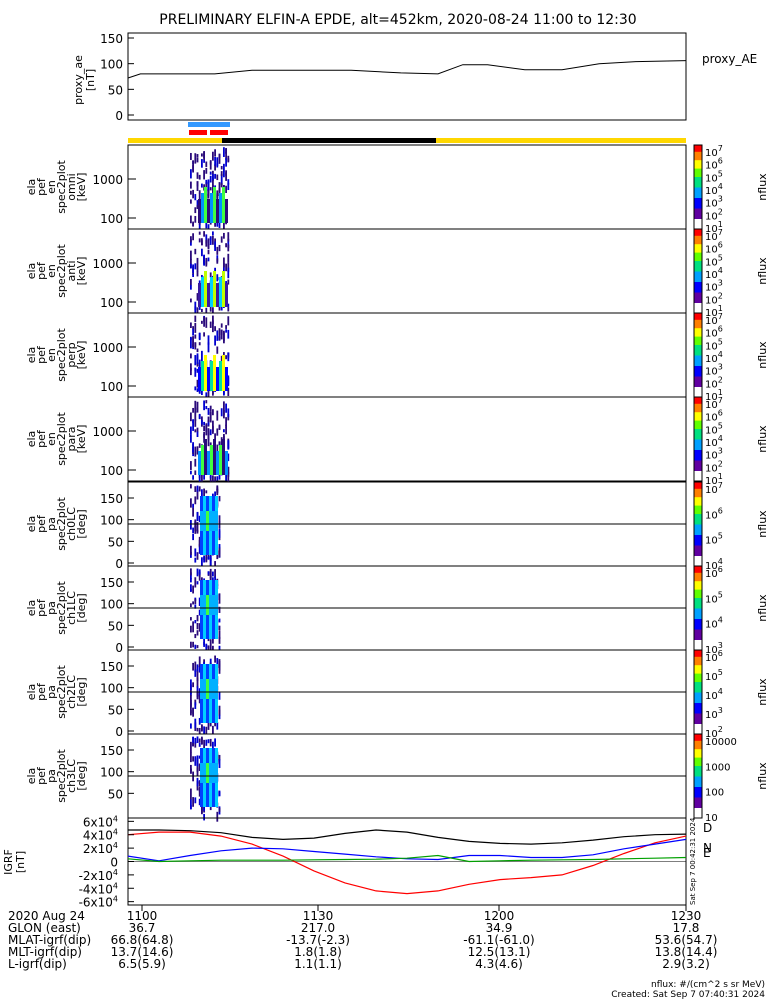 The height and width of the screenshot is (1000, 775). I want to click on ytick-label: 0, so click(119, 648).